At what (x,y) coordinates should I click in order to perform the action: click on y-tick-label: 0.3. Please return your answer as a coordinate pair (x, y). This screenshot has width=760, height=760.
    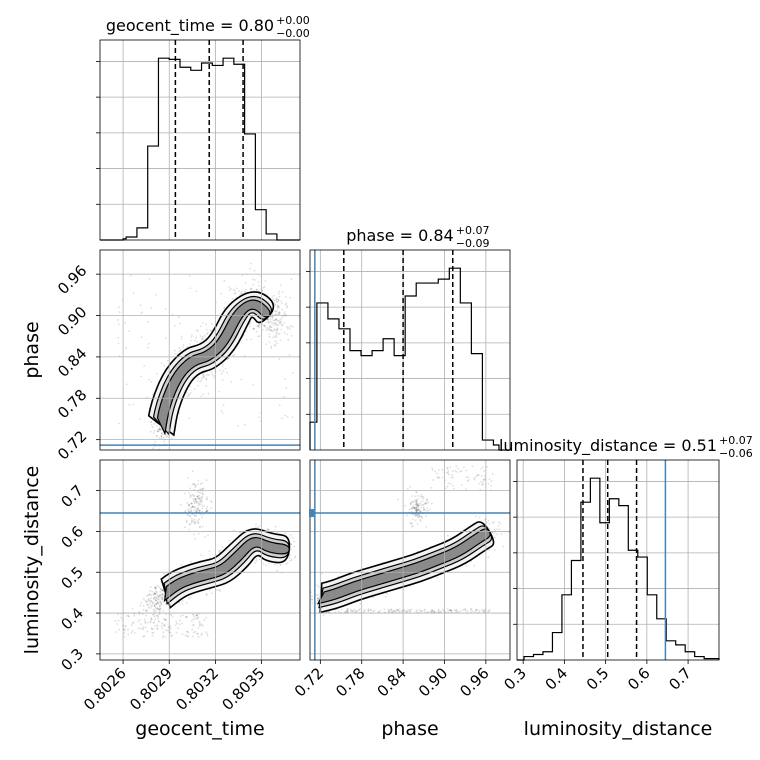
    Looking at the image, I should click on (73, 660).